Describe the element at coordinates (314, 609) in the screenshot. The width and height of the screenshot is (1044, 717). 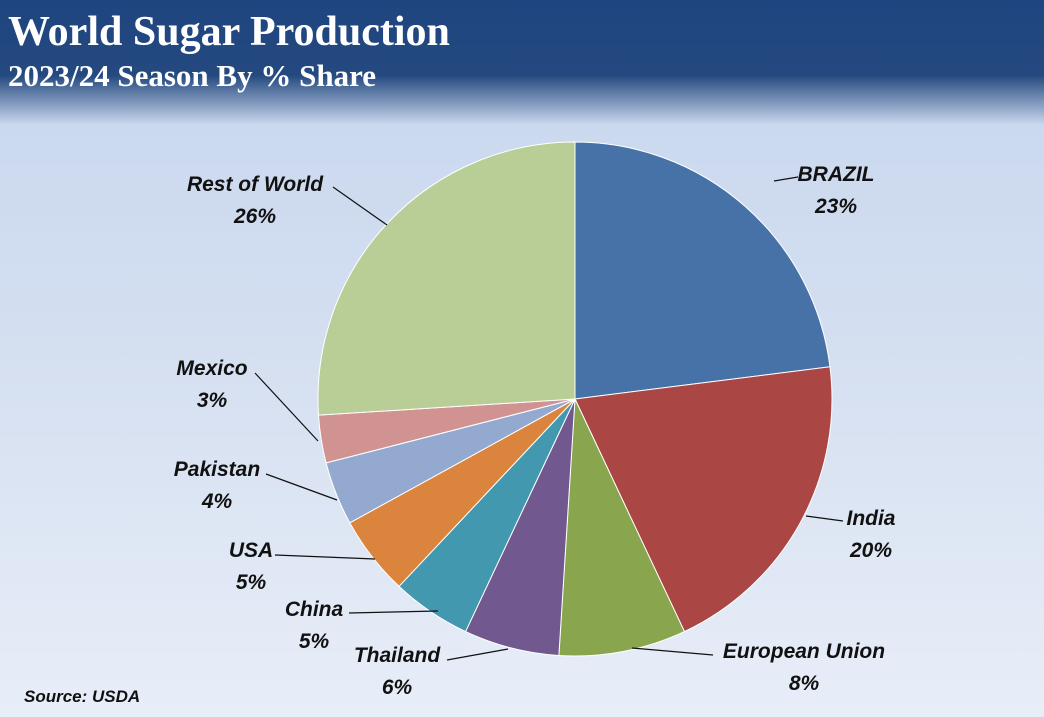
I see `slice-name-label: China` at that location.